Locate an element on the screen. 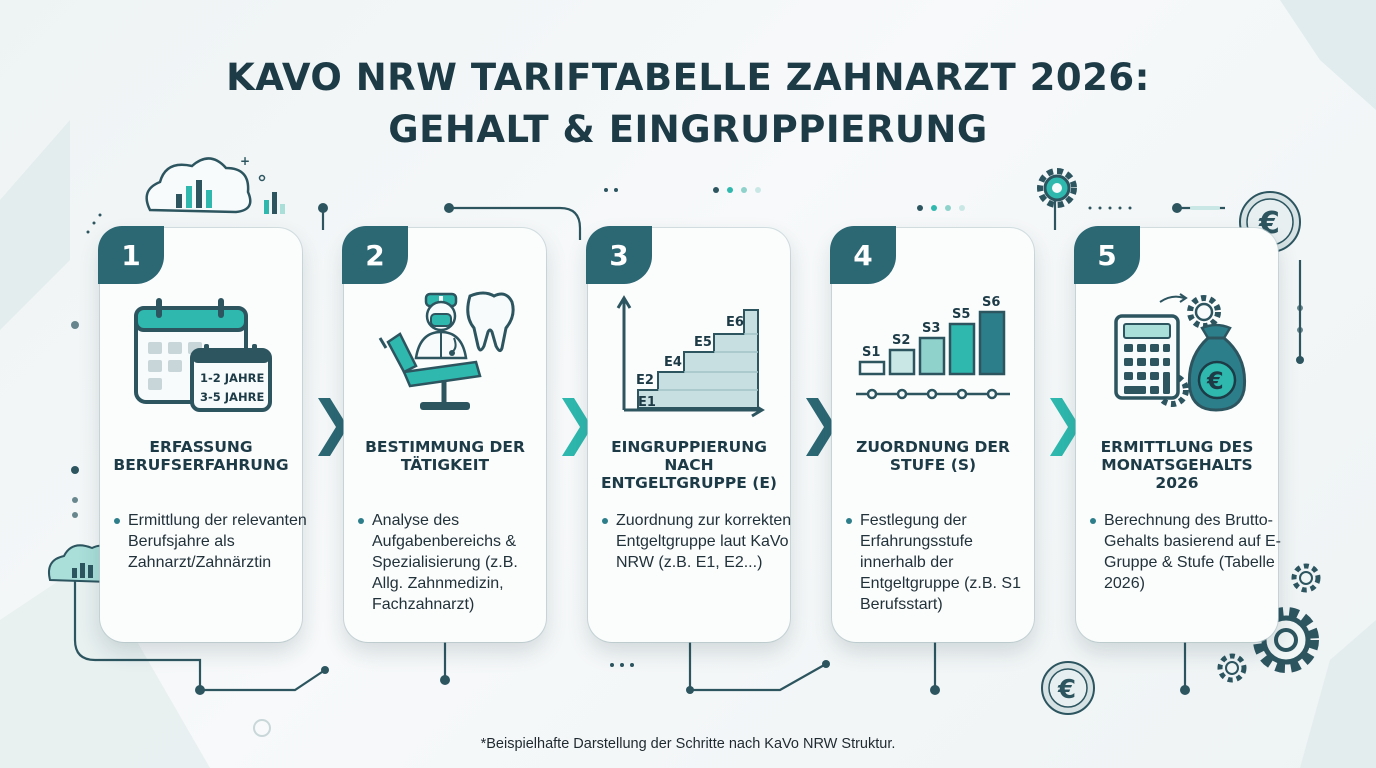 Image resolution: width=1376 pixels, height=768 pixels. step-label: S2 is located at coordinates (901, 340).